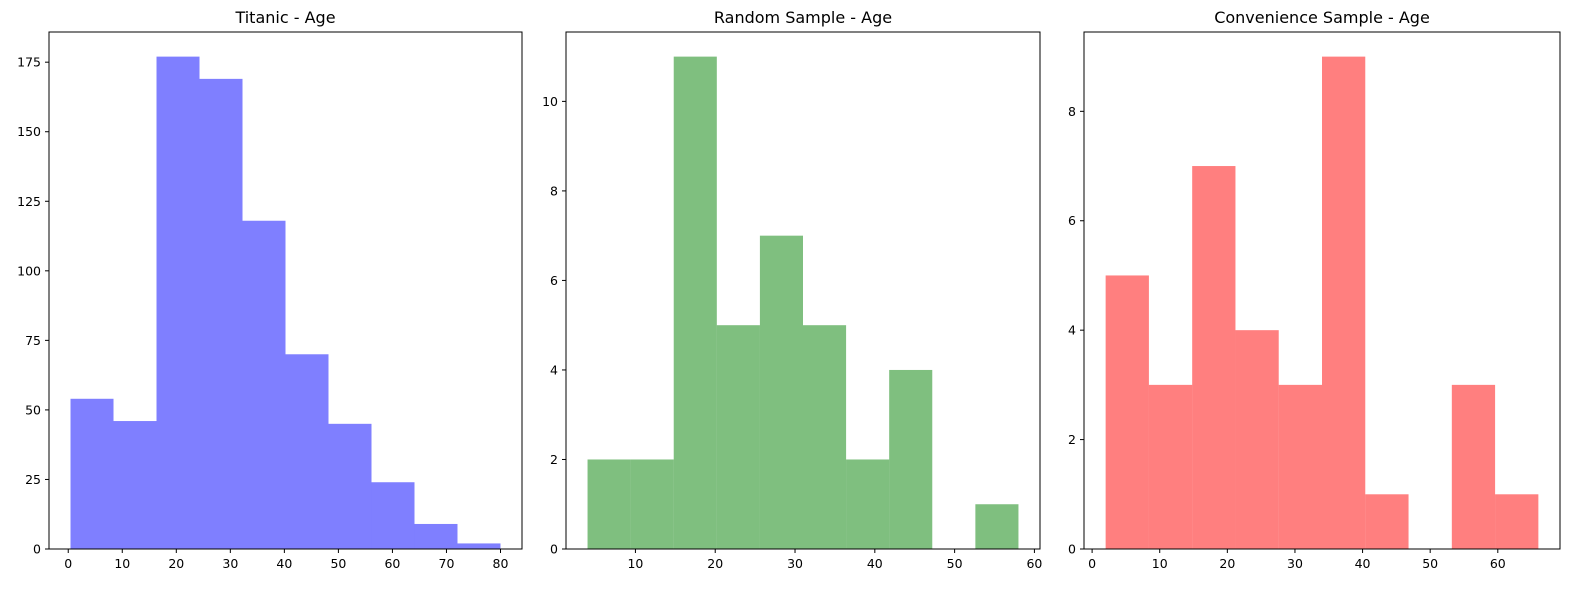  I want to click on y-tick-label: 100, so click(29, 270).